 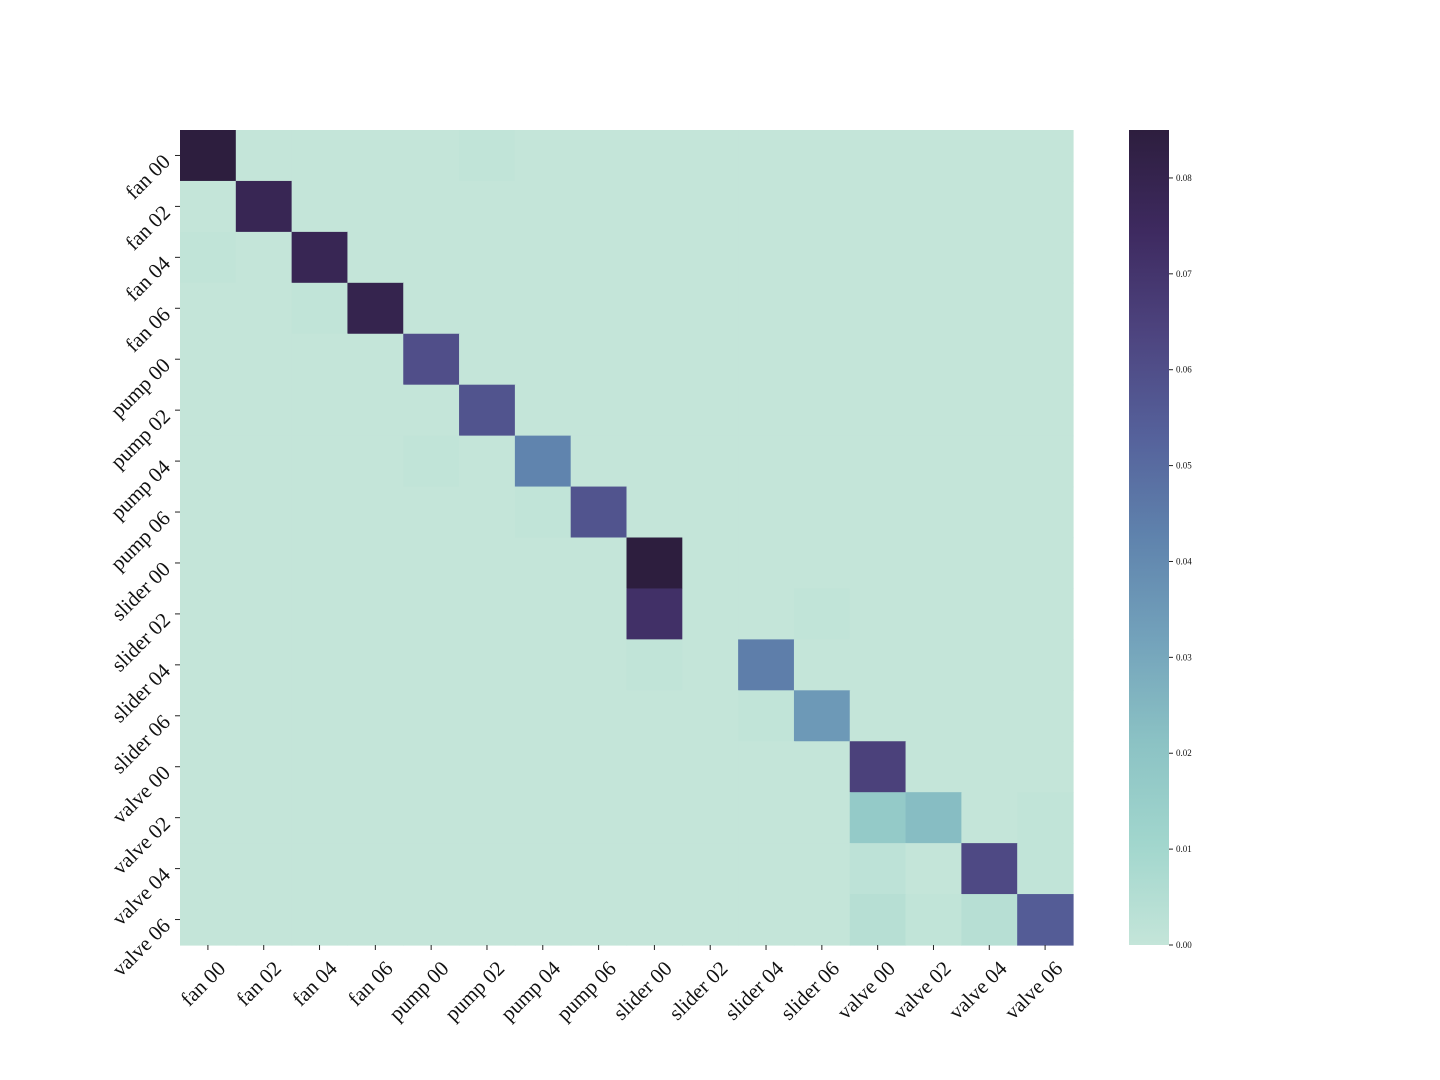 What do you see at coordinates (531, 991) in the screenshot?
I see `x-tick-label: pump 04` at bounding box center [531, 991].